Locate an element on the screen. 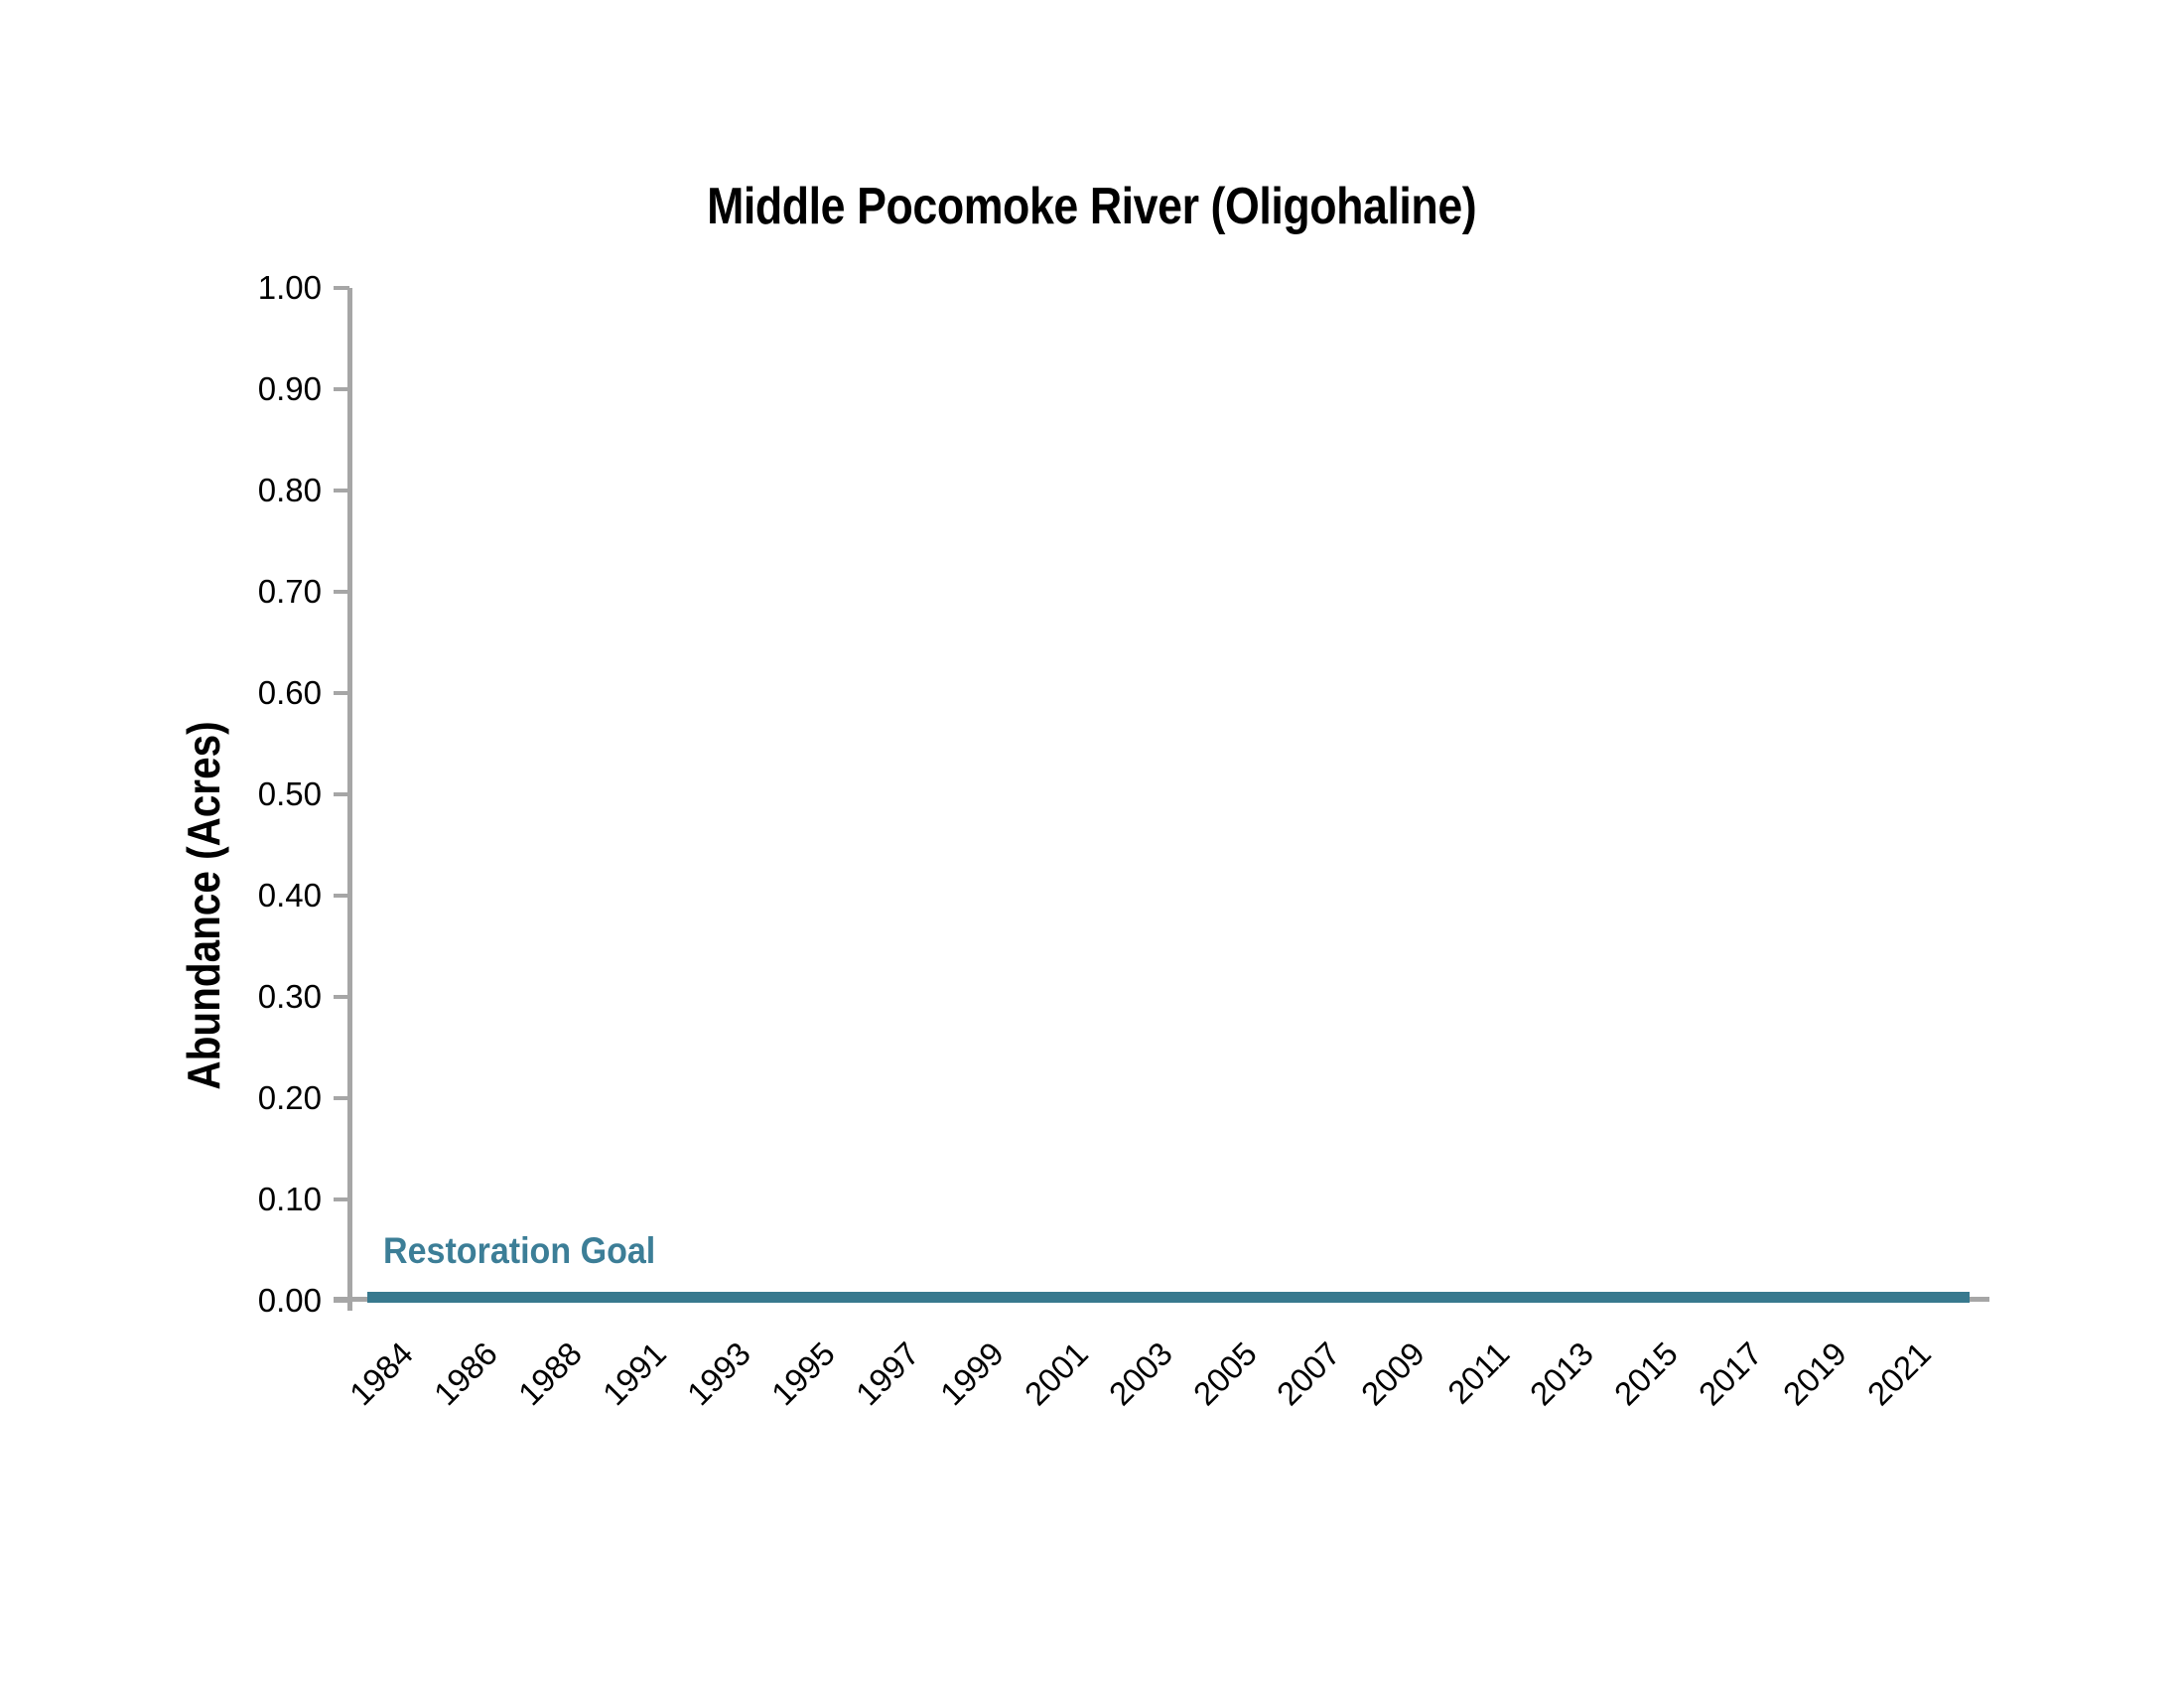  x-axis-label: 1984 is located at coordinates (380, 1374).